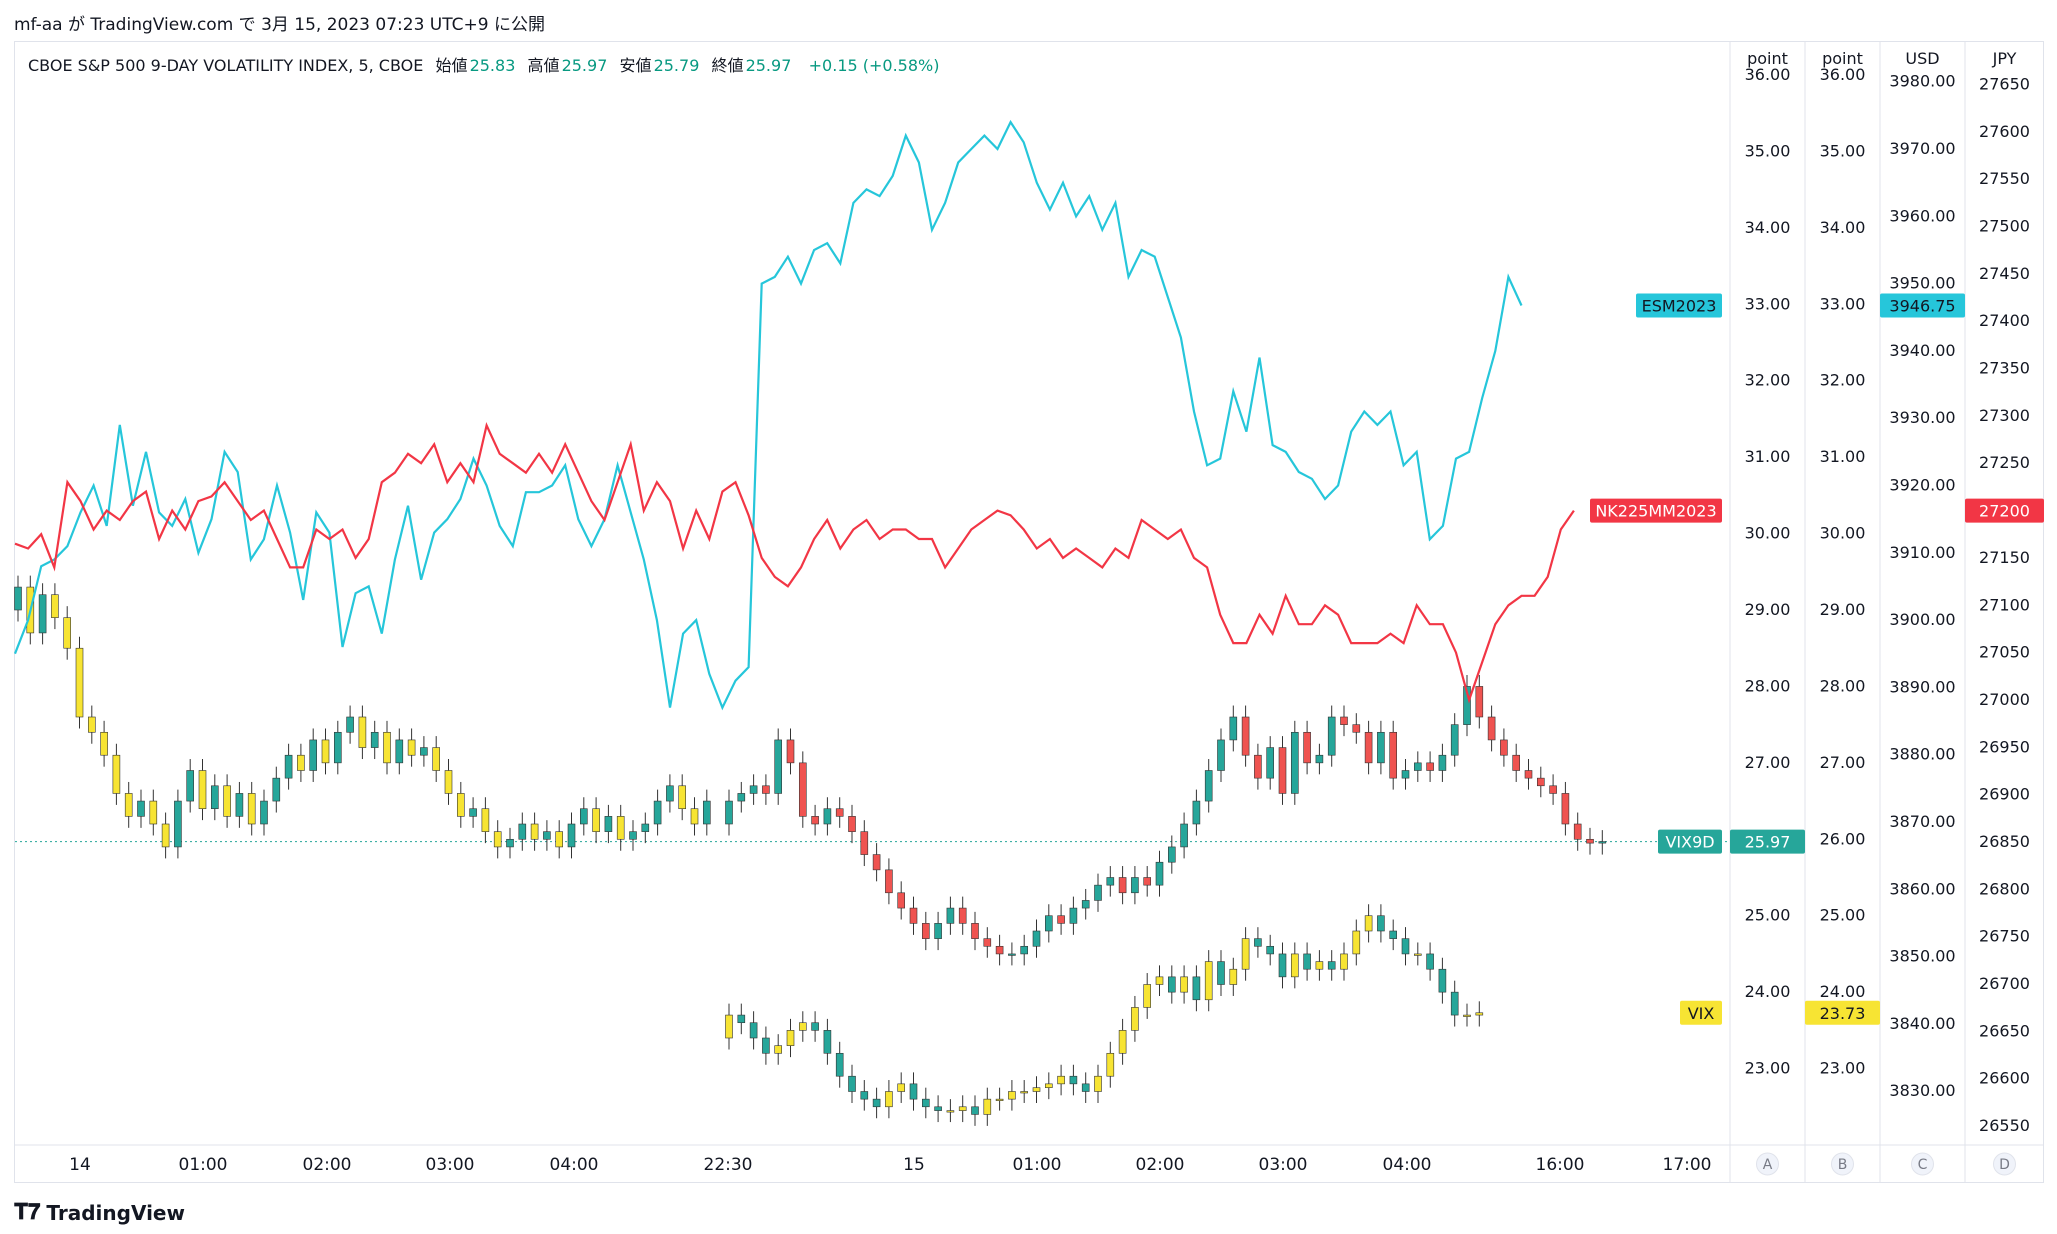 Image resolution: width=2057 pixels, height=1234 pixels. Describe the element at coordinates (451, 65) in the screenshot. I see `legend-open-label: 始値` at that location.